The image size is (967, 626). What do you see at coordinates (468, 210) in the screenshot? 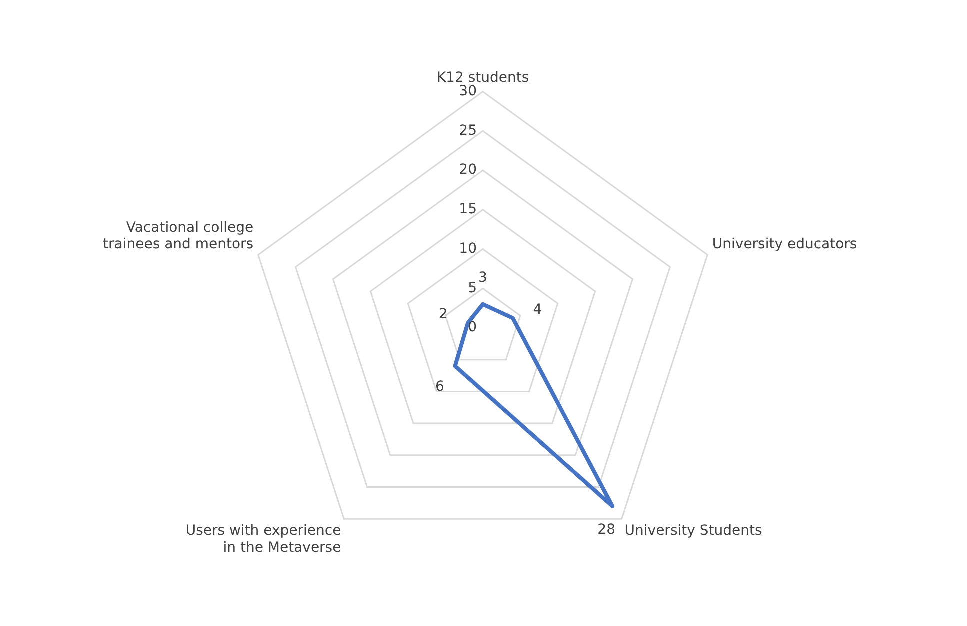
I see `y-tick-label: 15` at bounding box center [468, 210].